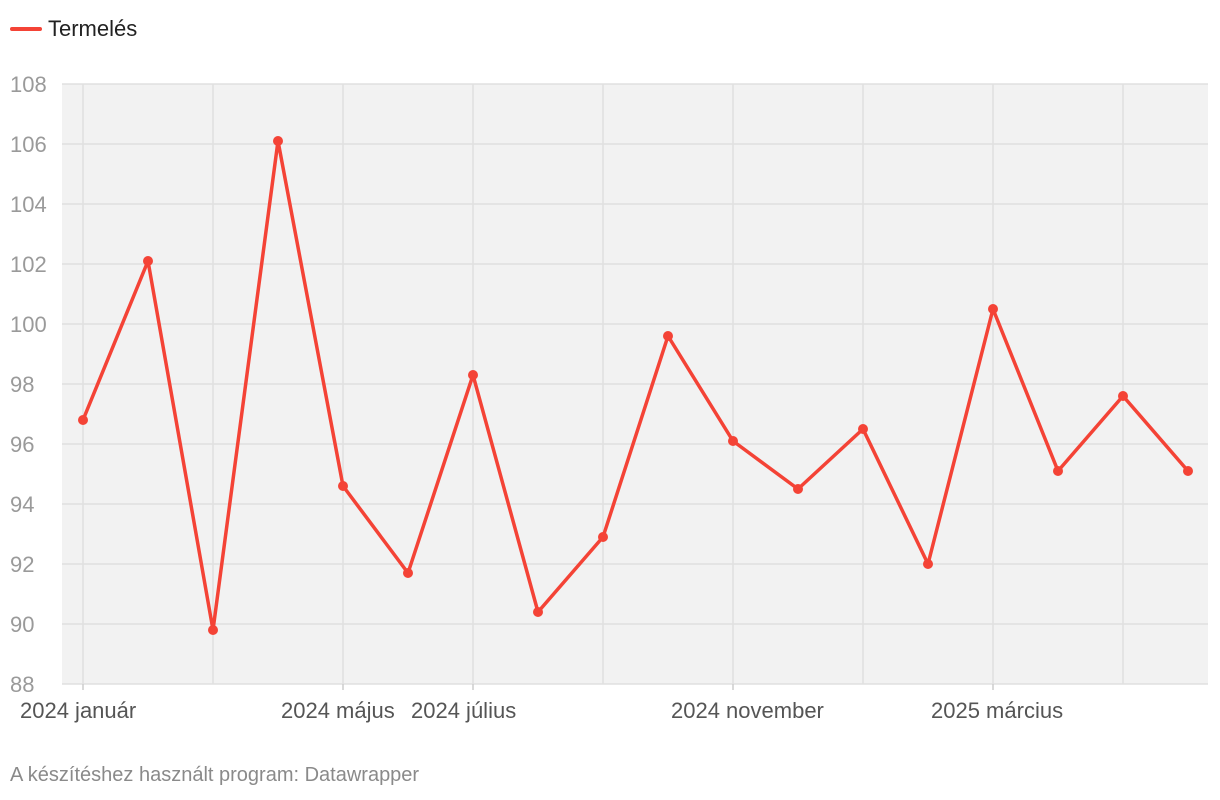 The image size is (1220, 800). What do you see at coordinates (22, 624) in the screenshot?
I see `y-tick-label: 90` at bounding box center [22, 624].